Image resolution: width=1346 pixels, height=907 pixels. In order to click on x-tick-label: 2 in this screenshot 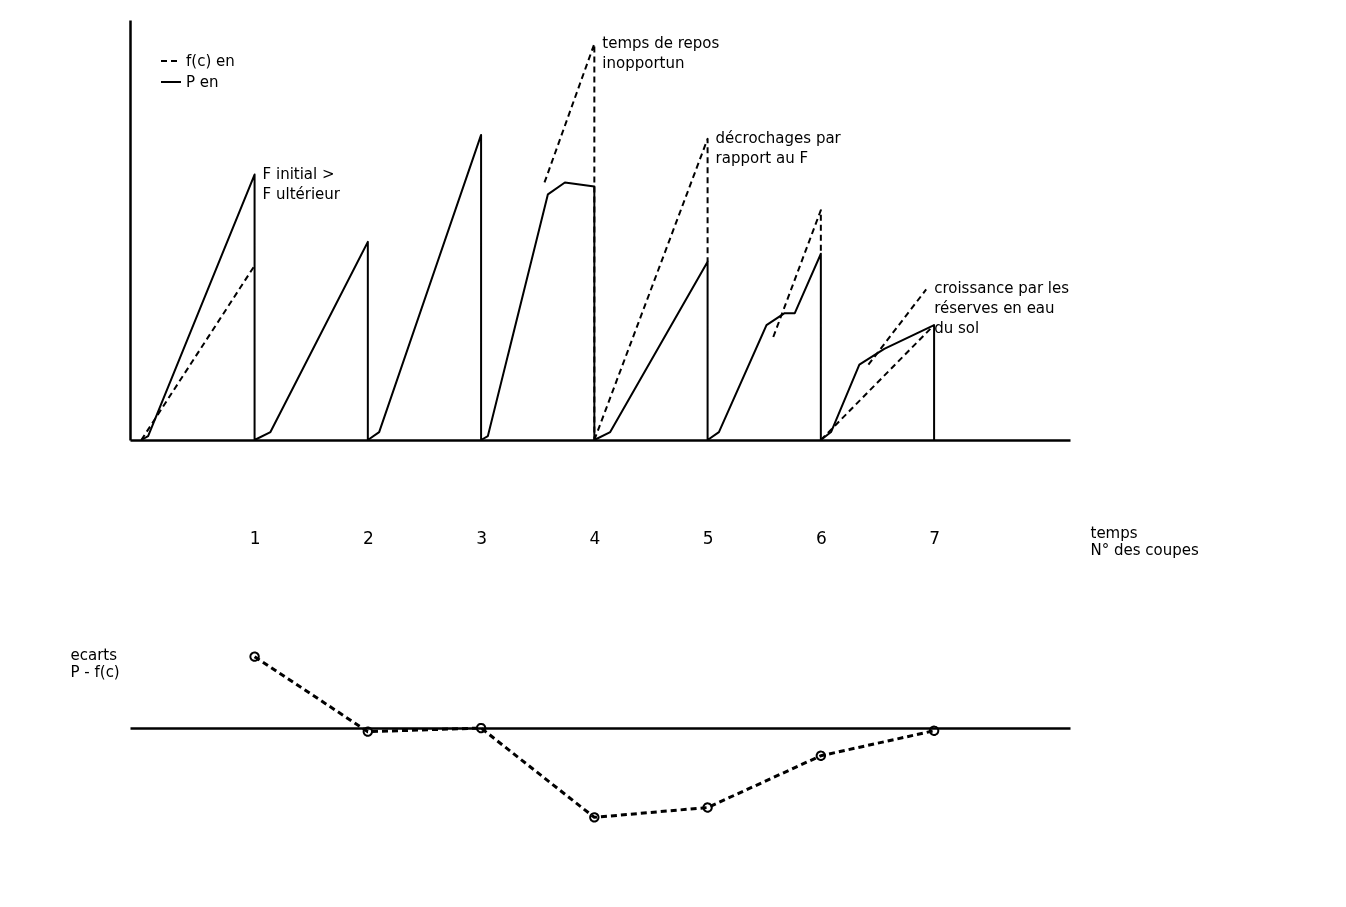, I will do `click(368, 537)`.